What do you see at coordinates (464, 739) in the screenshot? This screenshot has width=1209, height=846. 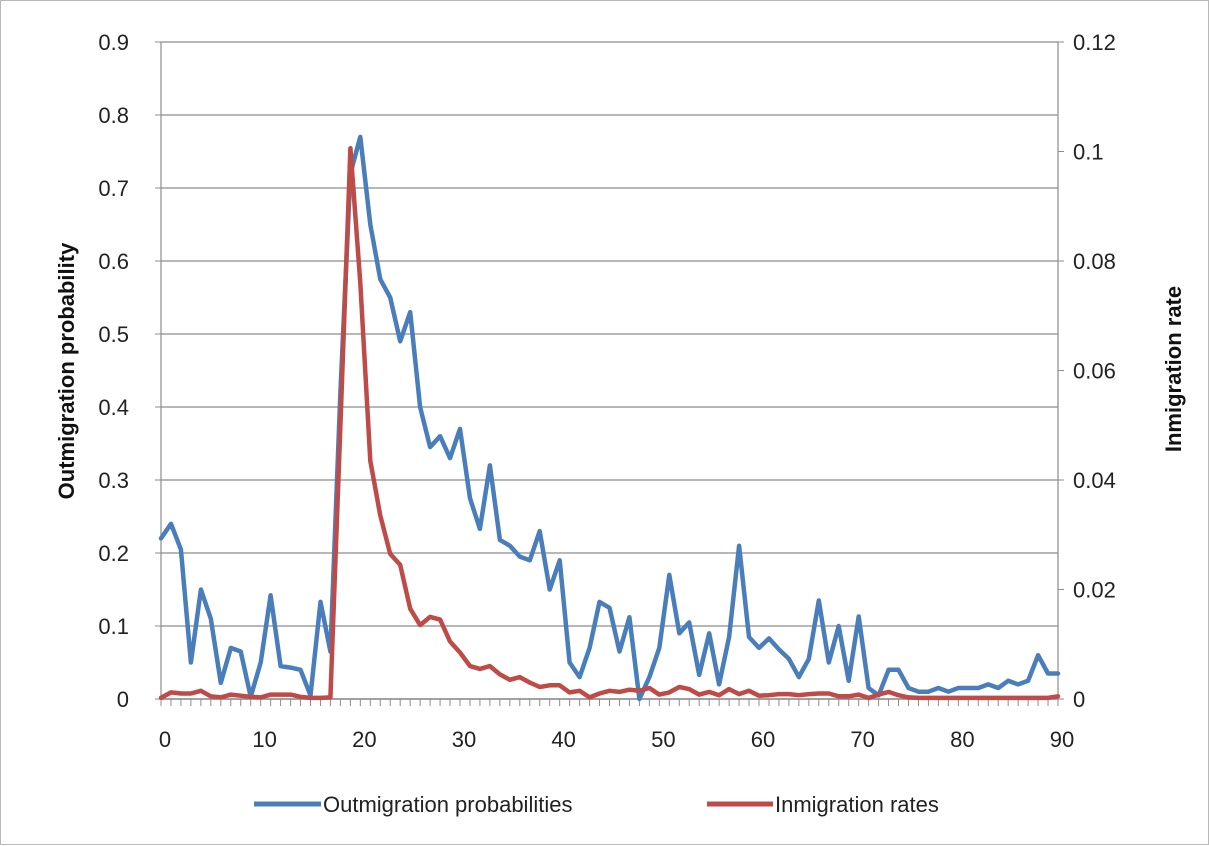 I see `x-tick-label: 30` at bounding box center [464, 739].